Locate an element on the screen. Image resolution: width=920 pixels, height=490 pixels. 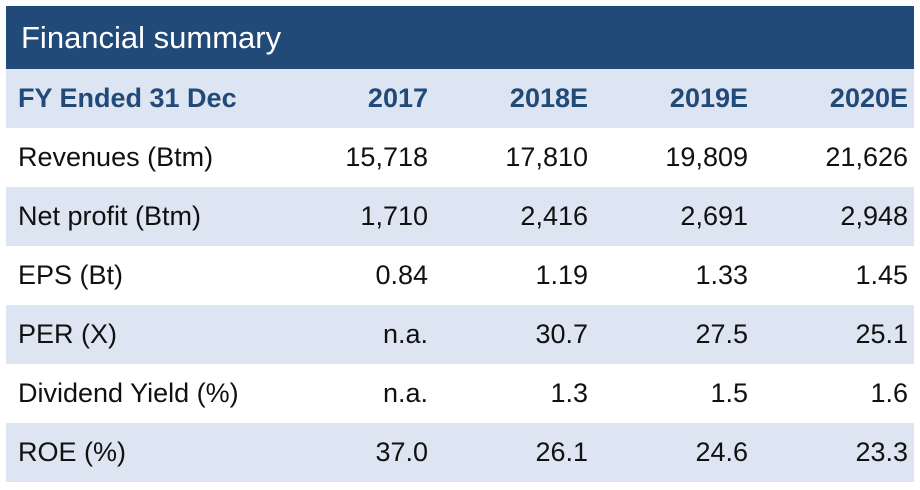
table-row: EPS (Bt) 0.84 1.19 1.33 1.45 is located at coordinates (460, 275).